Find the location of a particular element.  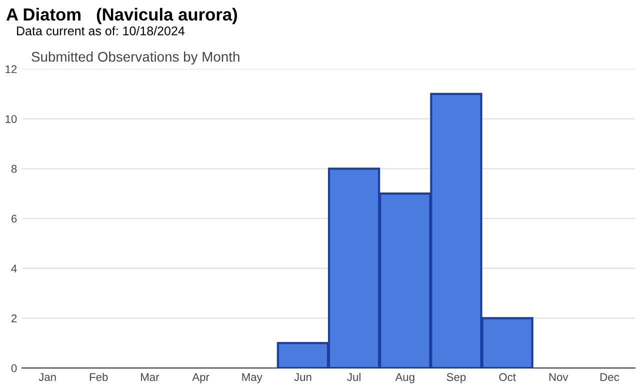

x-tick-label: Feb is located at coordinates (99, 377).